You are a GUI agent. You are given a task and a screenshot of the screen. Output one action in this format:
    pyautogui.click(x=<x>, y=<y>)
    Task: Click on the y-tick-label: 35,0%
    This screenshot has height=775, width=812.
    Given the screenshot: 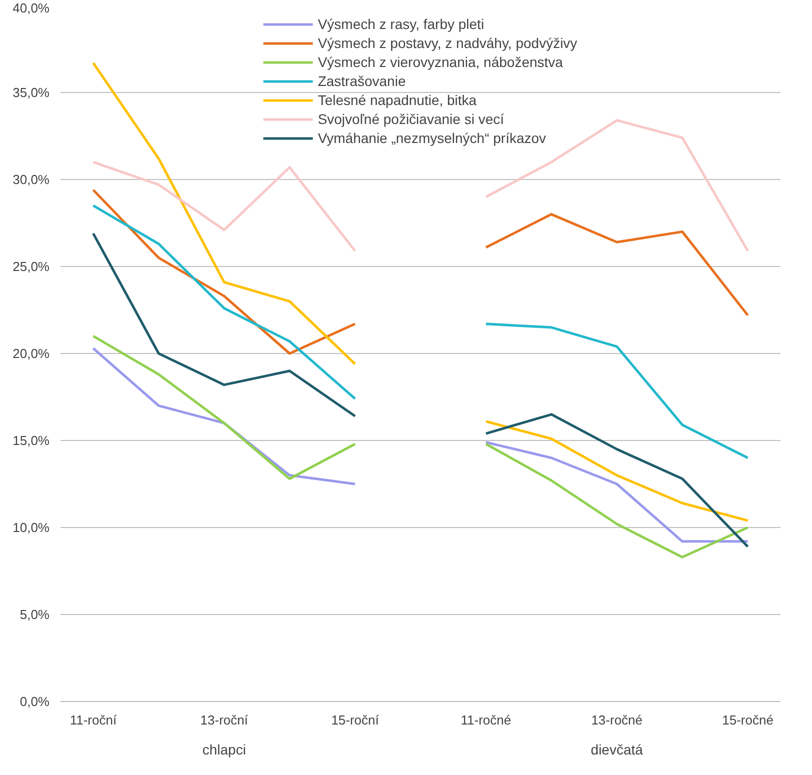 What is the action you would take?
    pyautogui.click(x=31, y=92)
    